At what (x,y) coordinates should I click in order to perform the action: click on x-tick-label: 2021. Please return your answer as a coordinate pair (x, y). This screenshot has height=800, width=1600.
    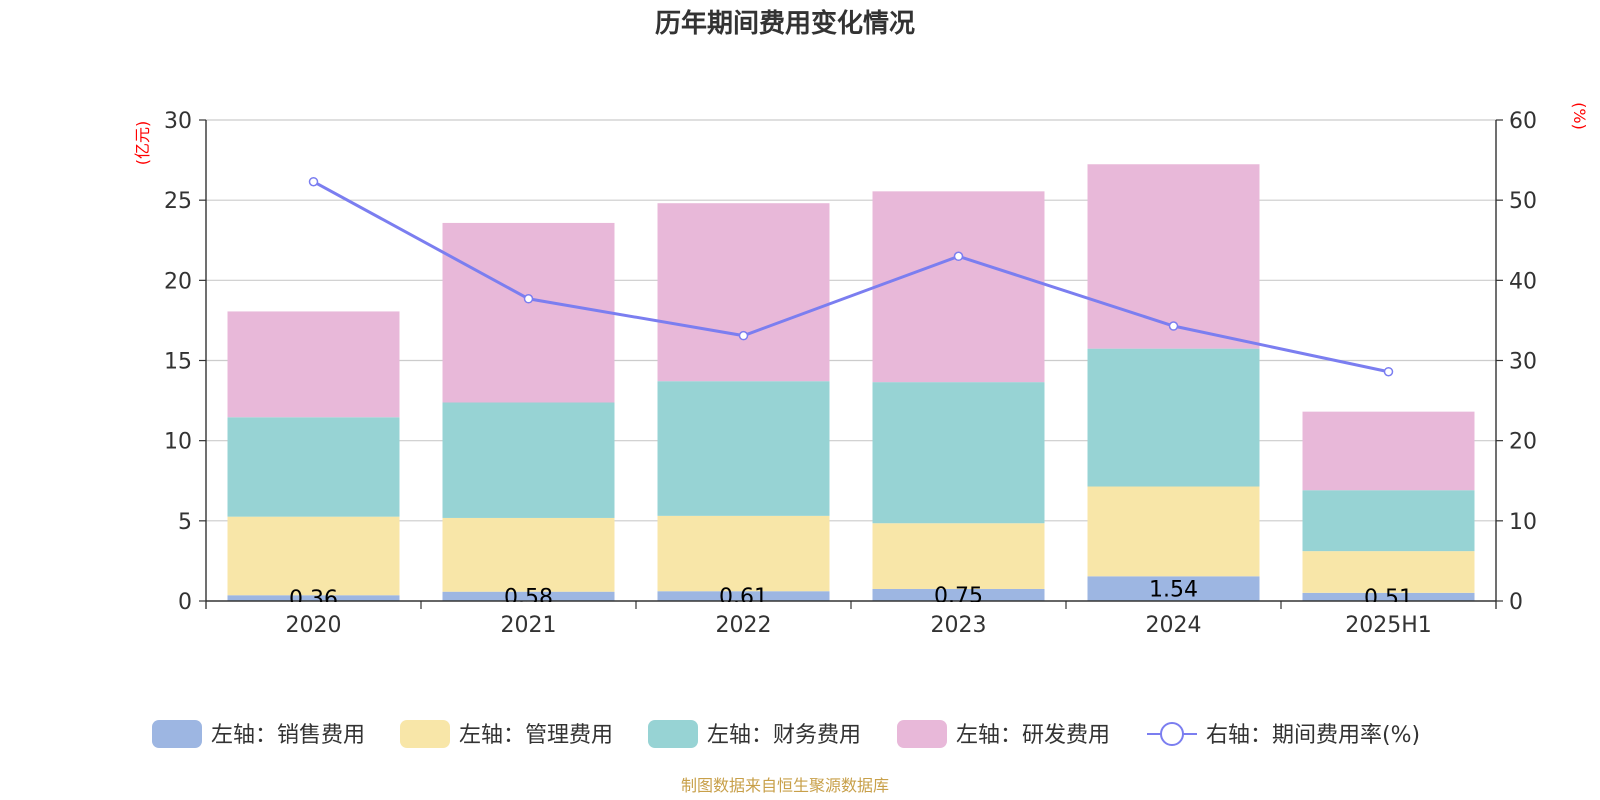
    Looking at the image, I should click on (529, 625).